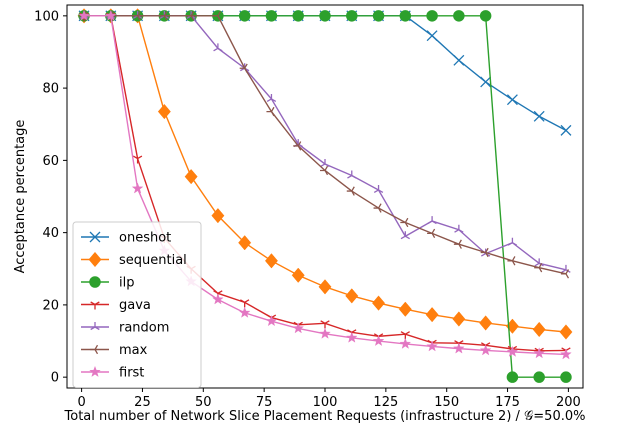  Describe the element at coordinates (142, 402) in the screenshot. I see `x-tick-label: 25` at that location.